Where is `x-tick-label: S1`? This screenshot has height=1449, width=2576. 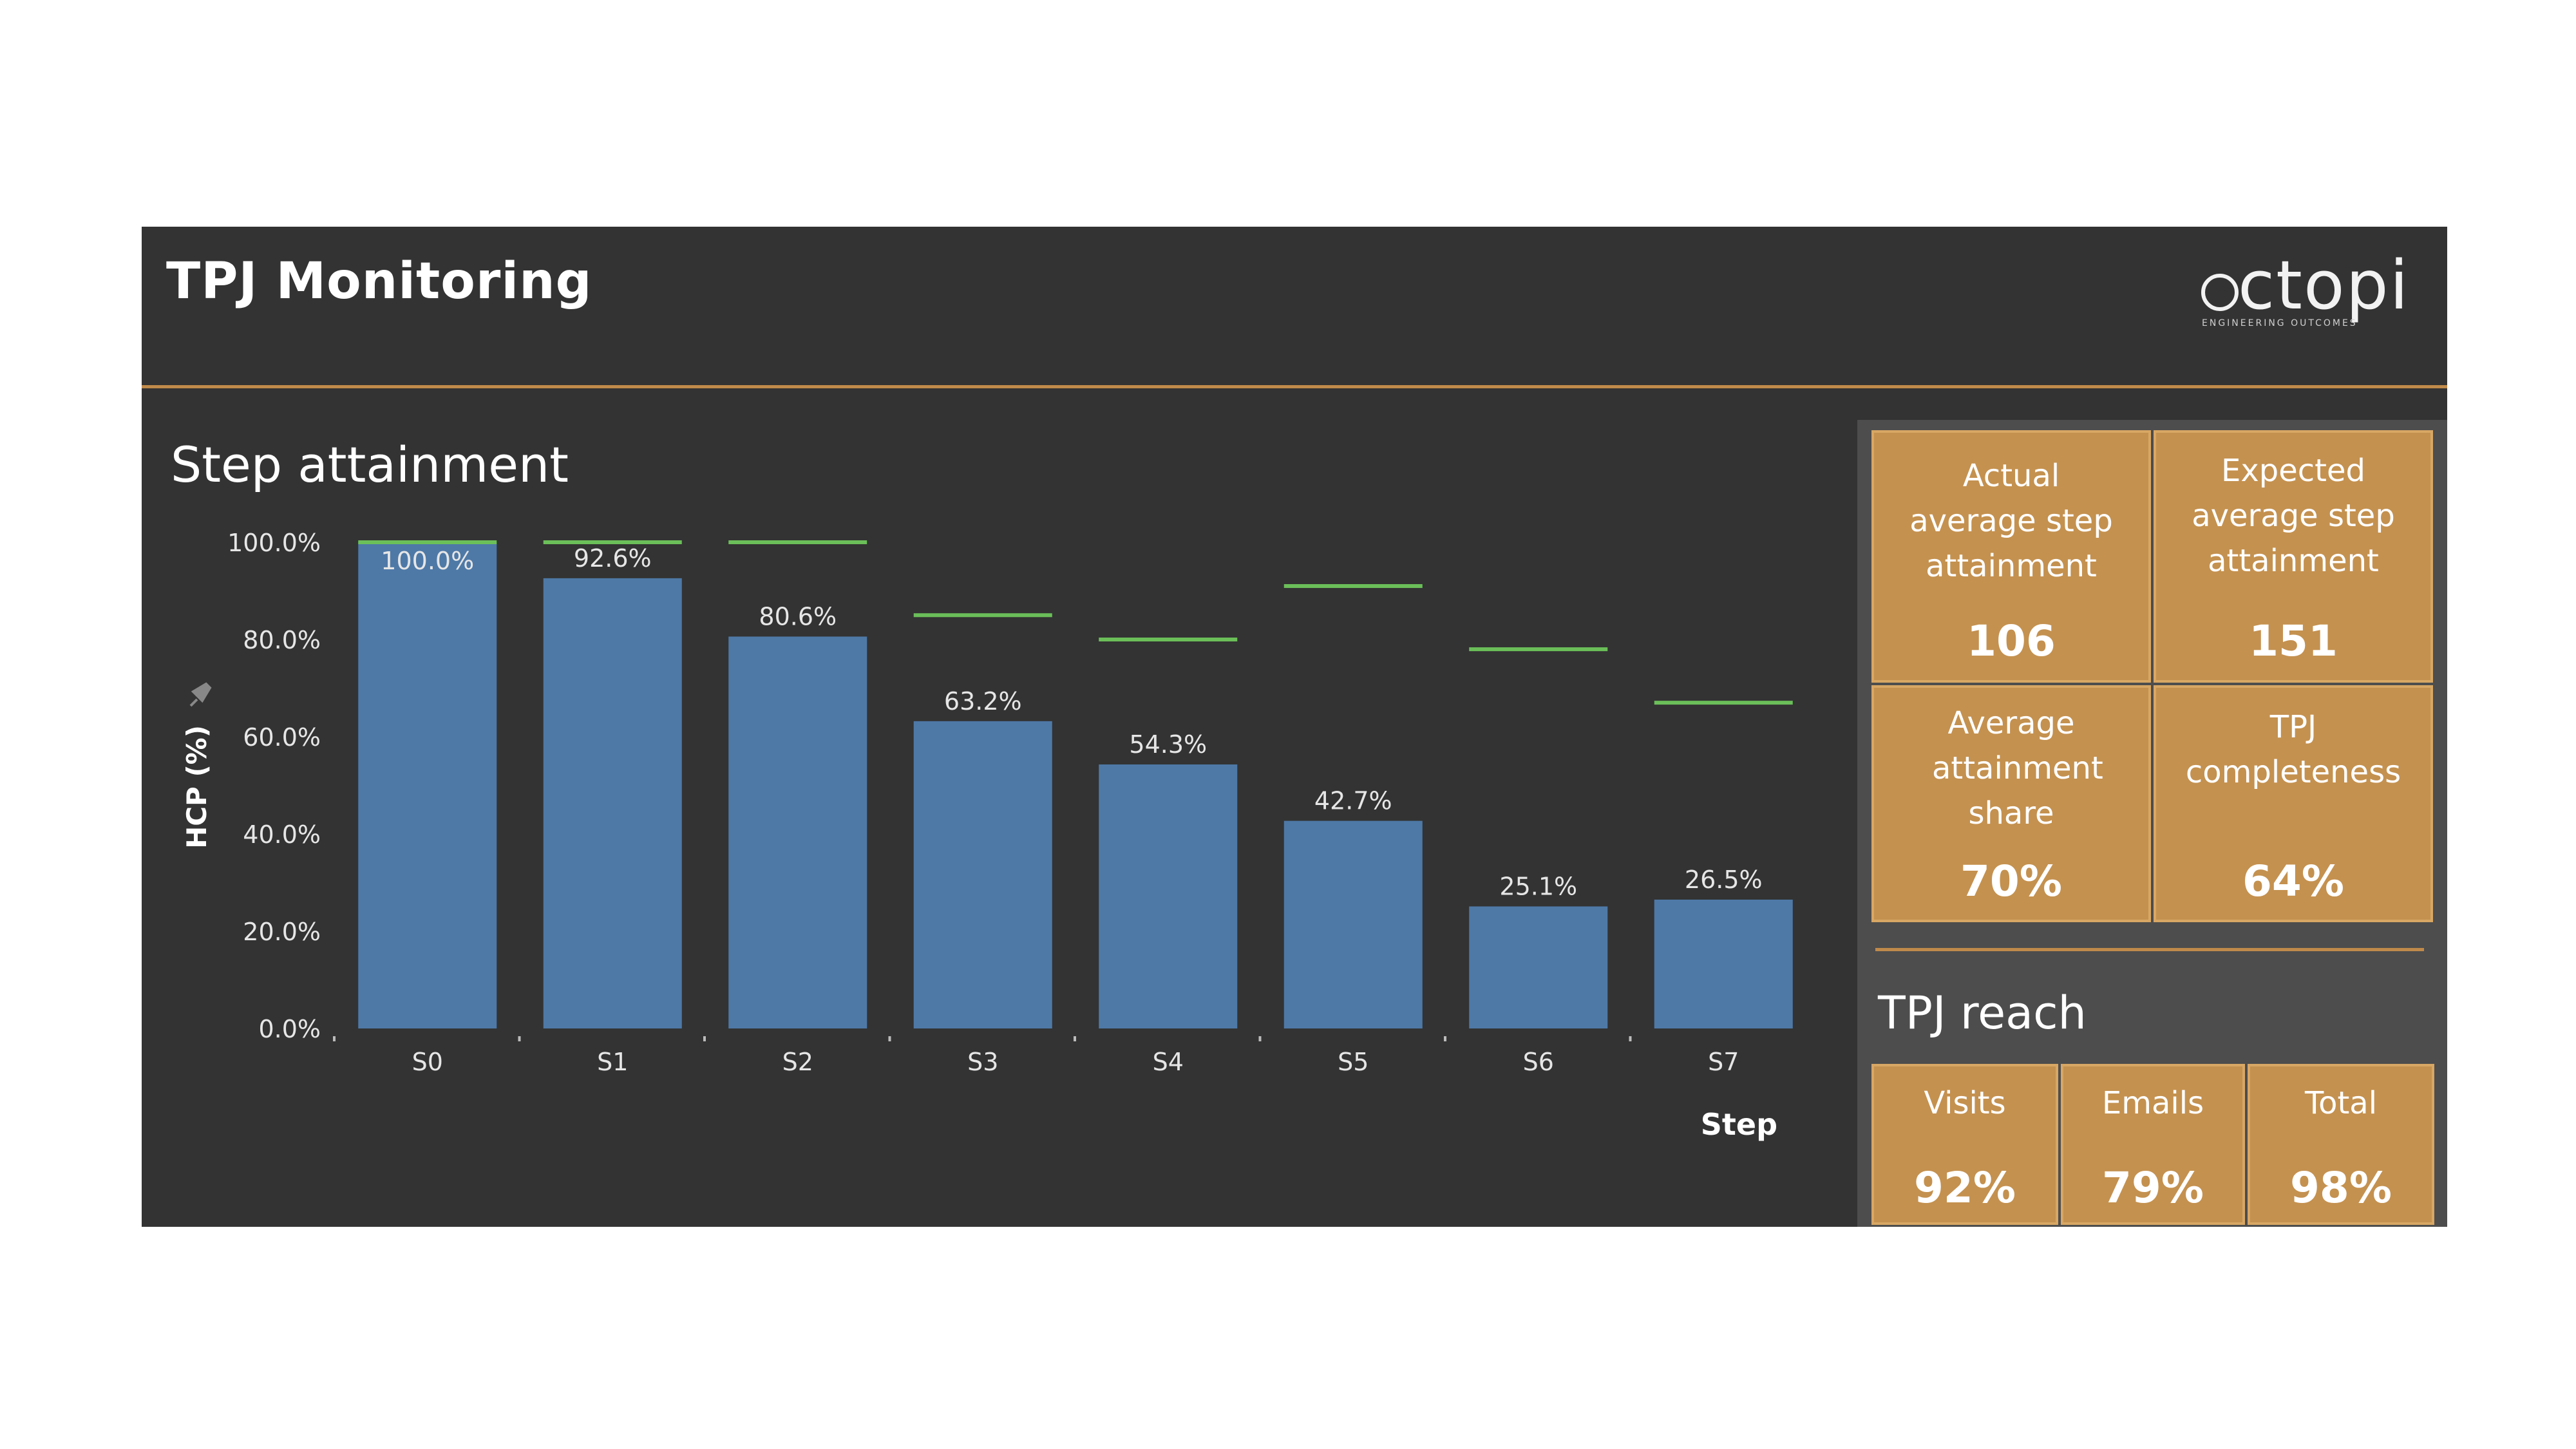 x-tick-label: S1 is located at coordinates (612, 1062).